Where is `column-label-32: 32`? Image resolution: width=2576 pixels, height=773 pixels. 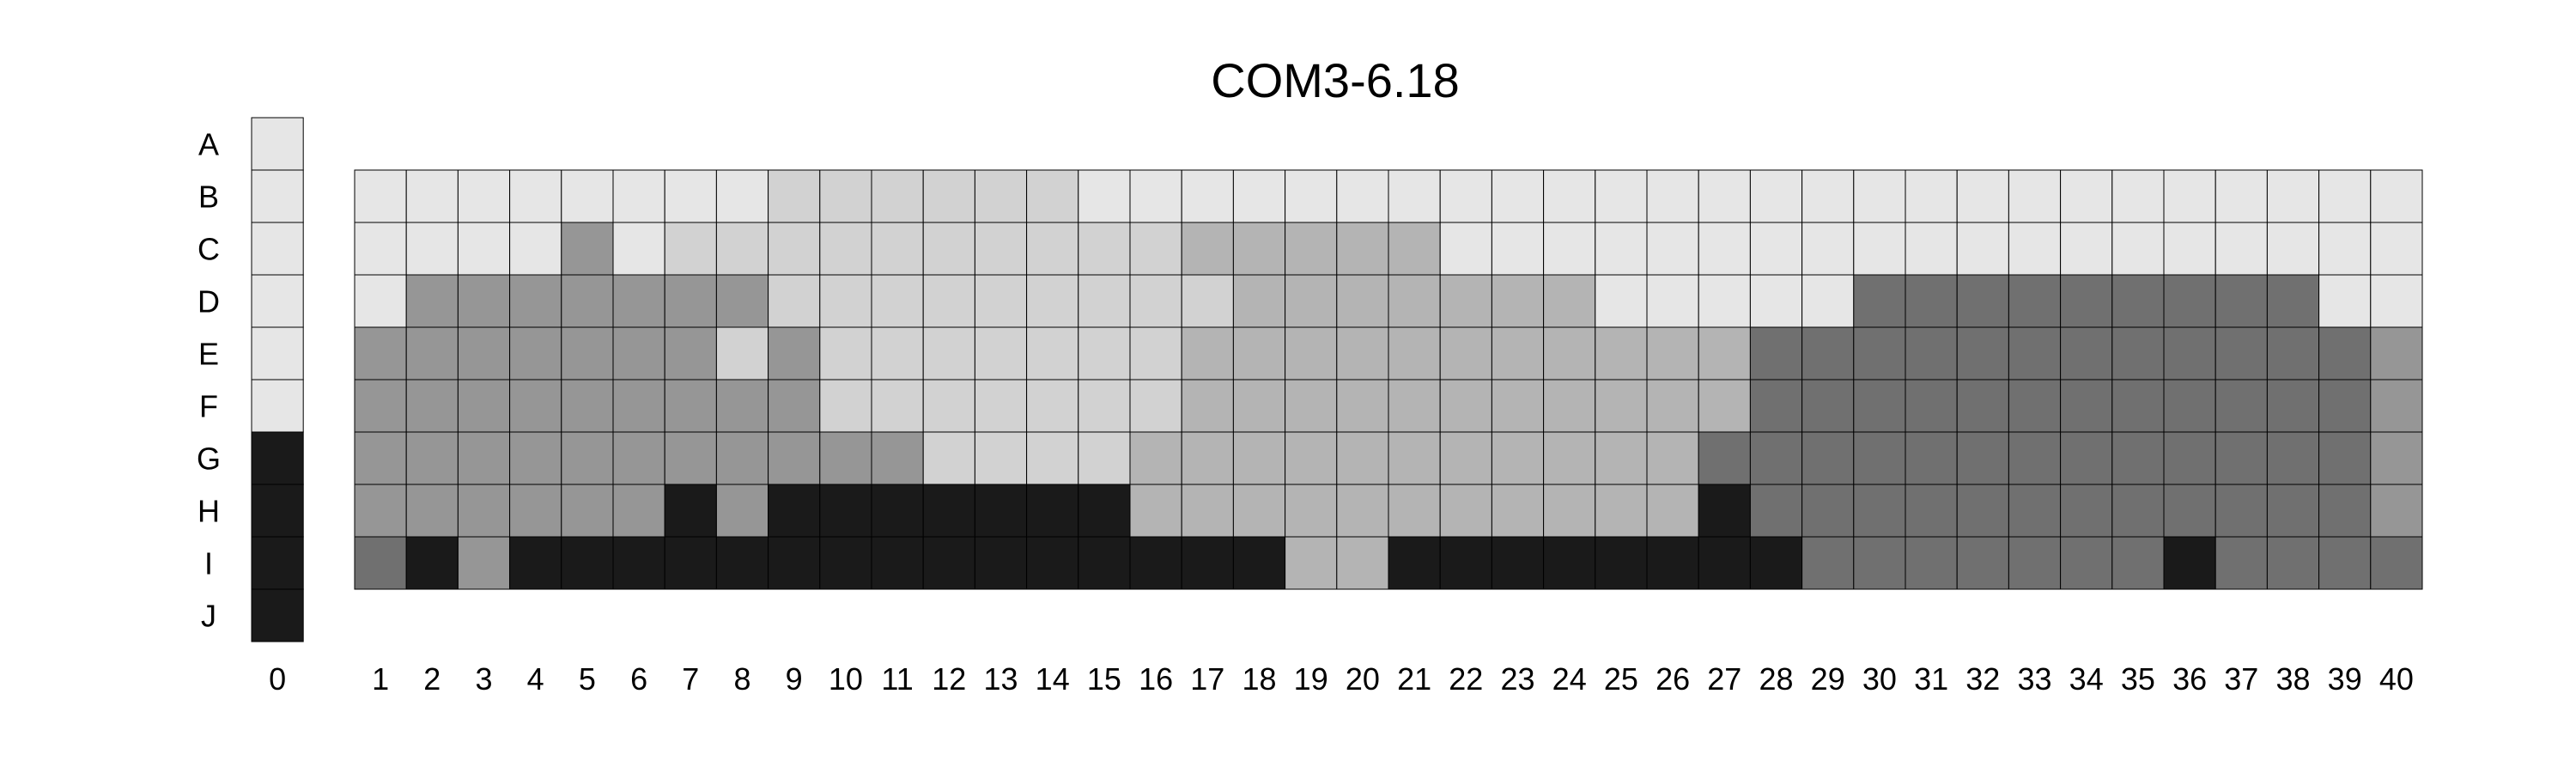 column-label-32: 32 is located at coordinates (1982, 679).